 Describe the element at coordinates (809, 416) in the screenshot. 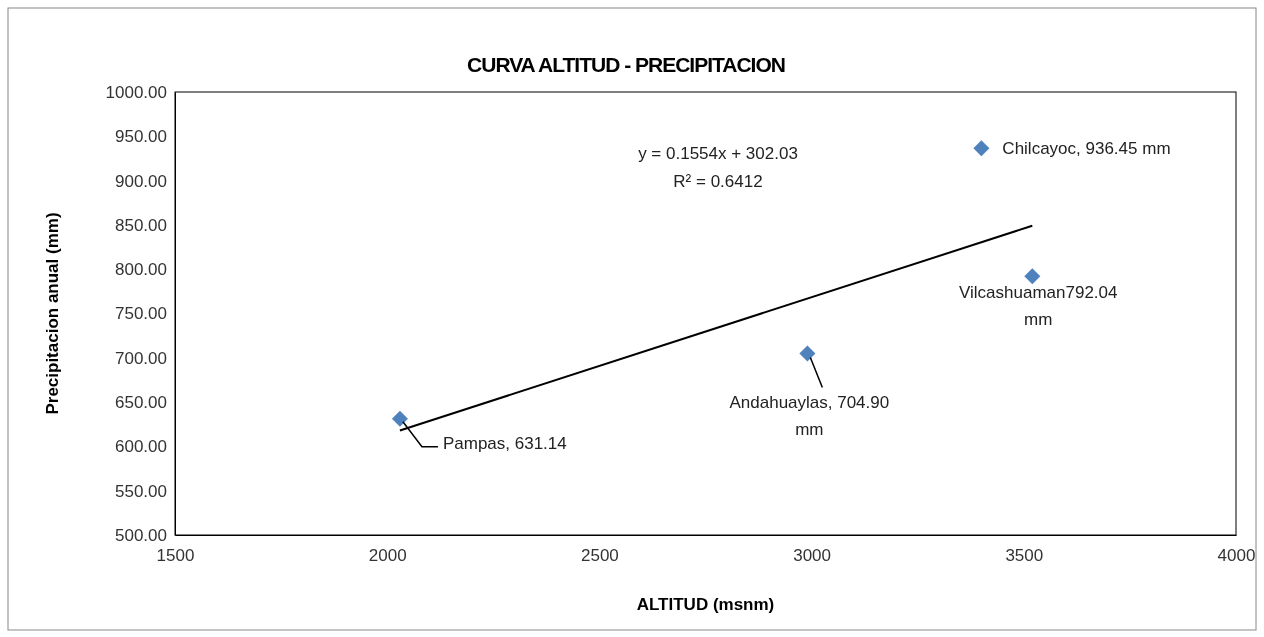

I see `annotation: Andahuaylas, 704.90 mm` at that location.